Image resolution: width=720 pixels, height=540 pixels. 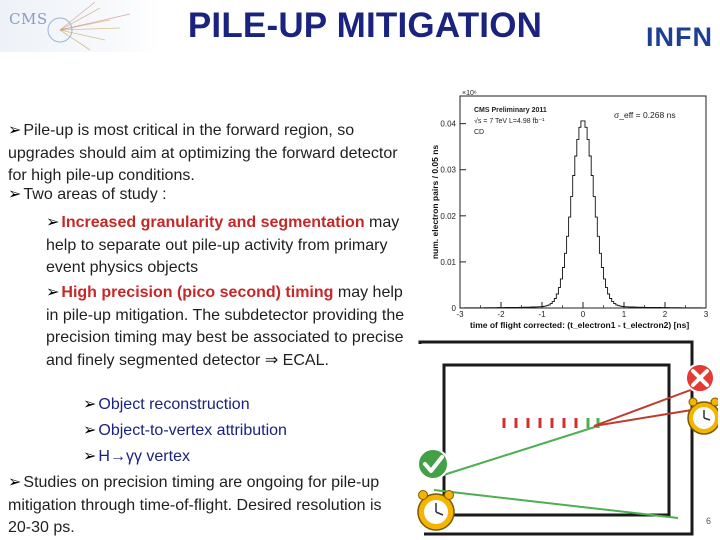 I want to click on sub-bullet-hgg-vertex: ➢ H→γγ vertex, so click(x=243, y=457).